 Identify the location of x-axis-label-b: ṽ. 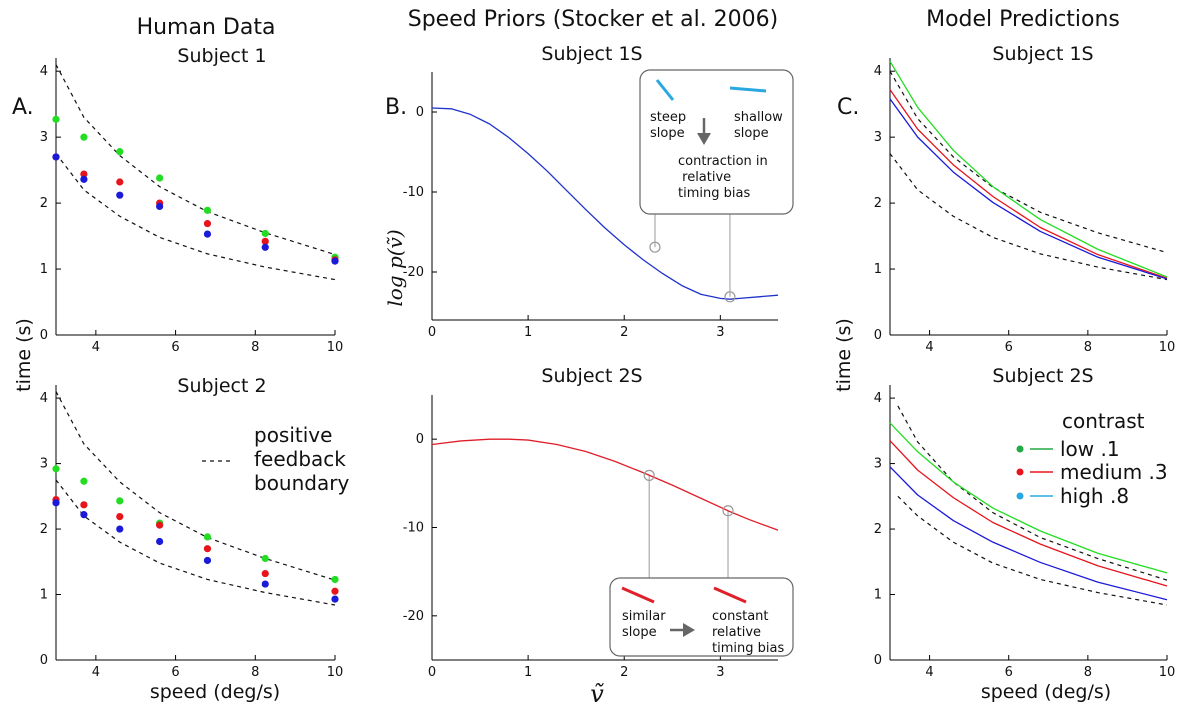
(597, 694).